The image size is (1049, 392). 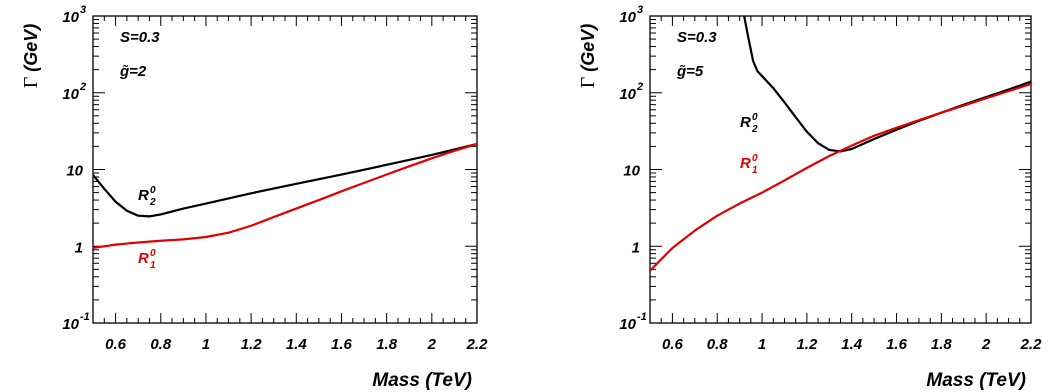 I want to click on series-line-r1, so click(x=285, y=196).